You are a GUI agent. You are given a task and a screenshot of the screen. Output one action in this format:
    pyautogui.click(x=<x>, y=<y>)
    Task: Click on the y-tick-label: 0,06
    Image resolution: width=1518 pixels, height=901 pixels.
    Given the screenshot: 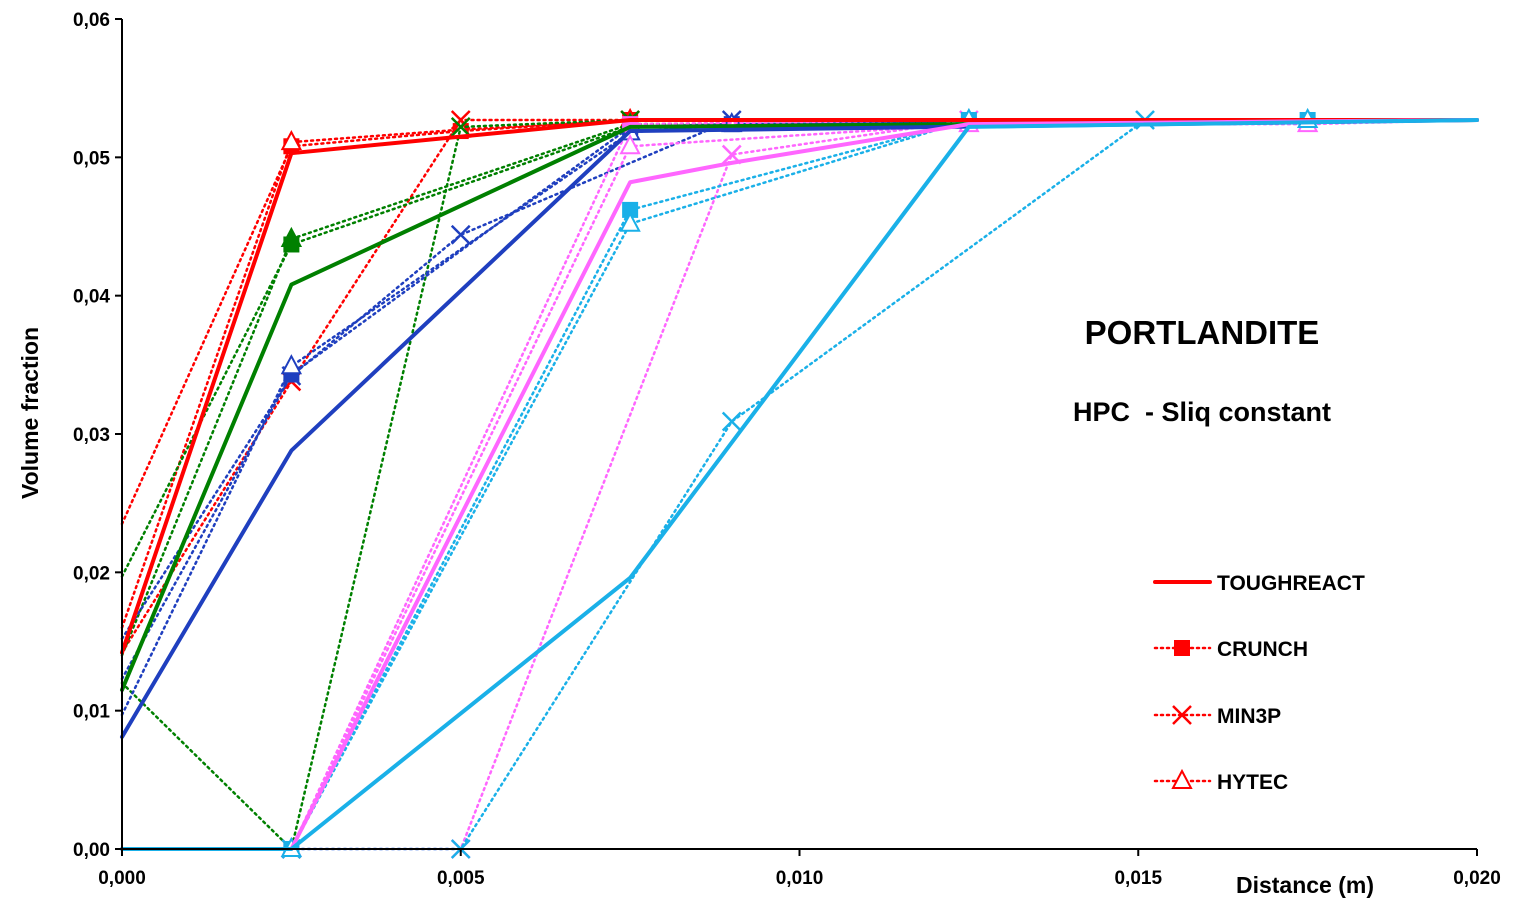 What is the action you would take?
    pyautogui.click(x=91, y=20)
    